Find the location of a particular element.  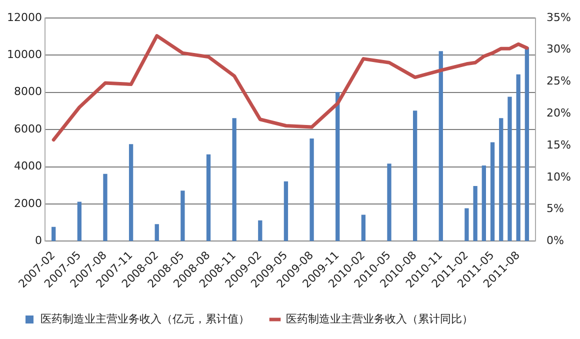

y-tick-label: 2000 is located at coordinates (28, 203).